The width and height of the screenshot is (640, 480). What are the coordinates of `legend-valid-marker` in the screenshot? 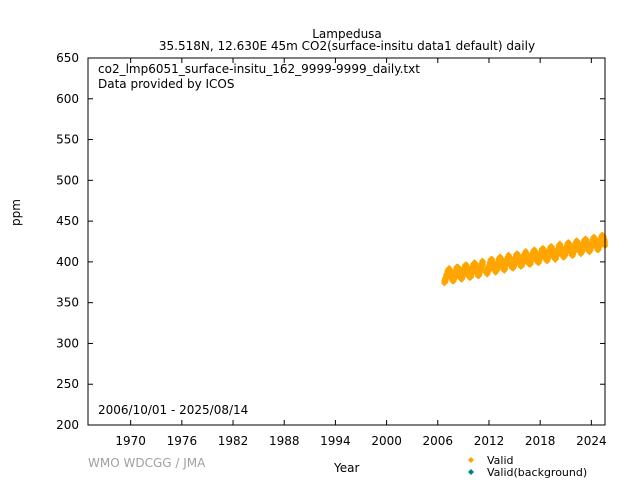 It's located at (471, 460).